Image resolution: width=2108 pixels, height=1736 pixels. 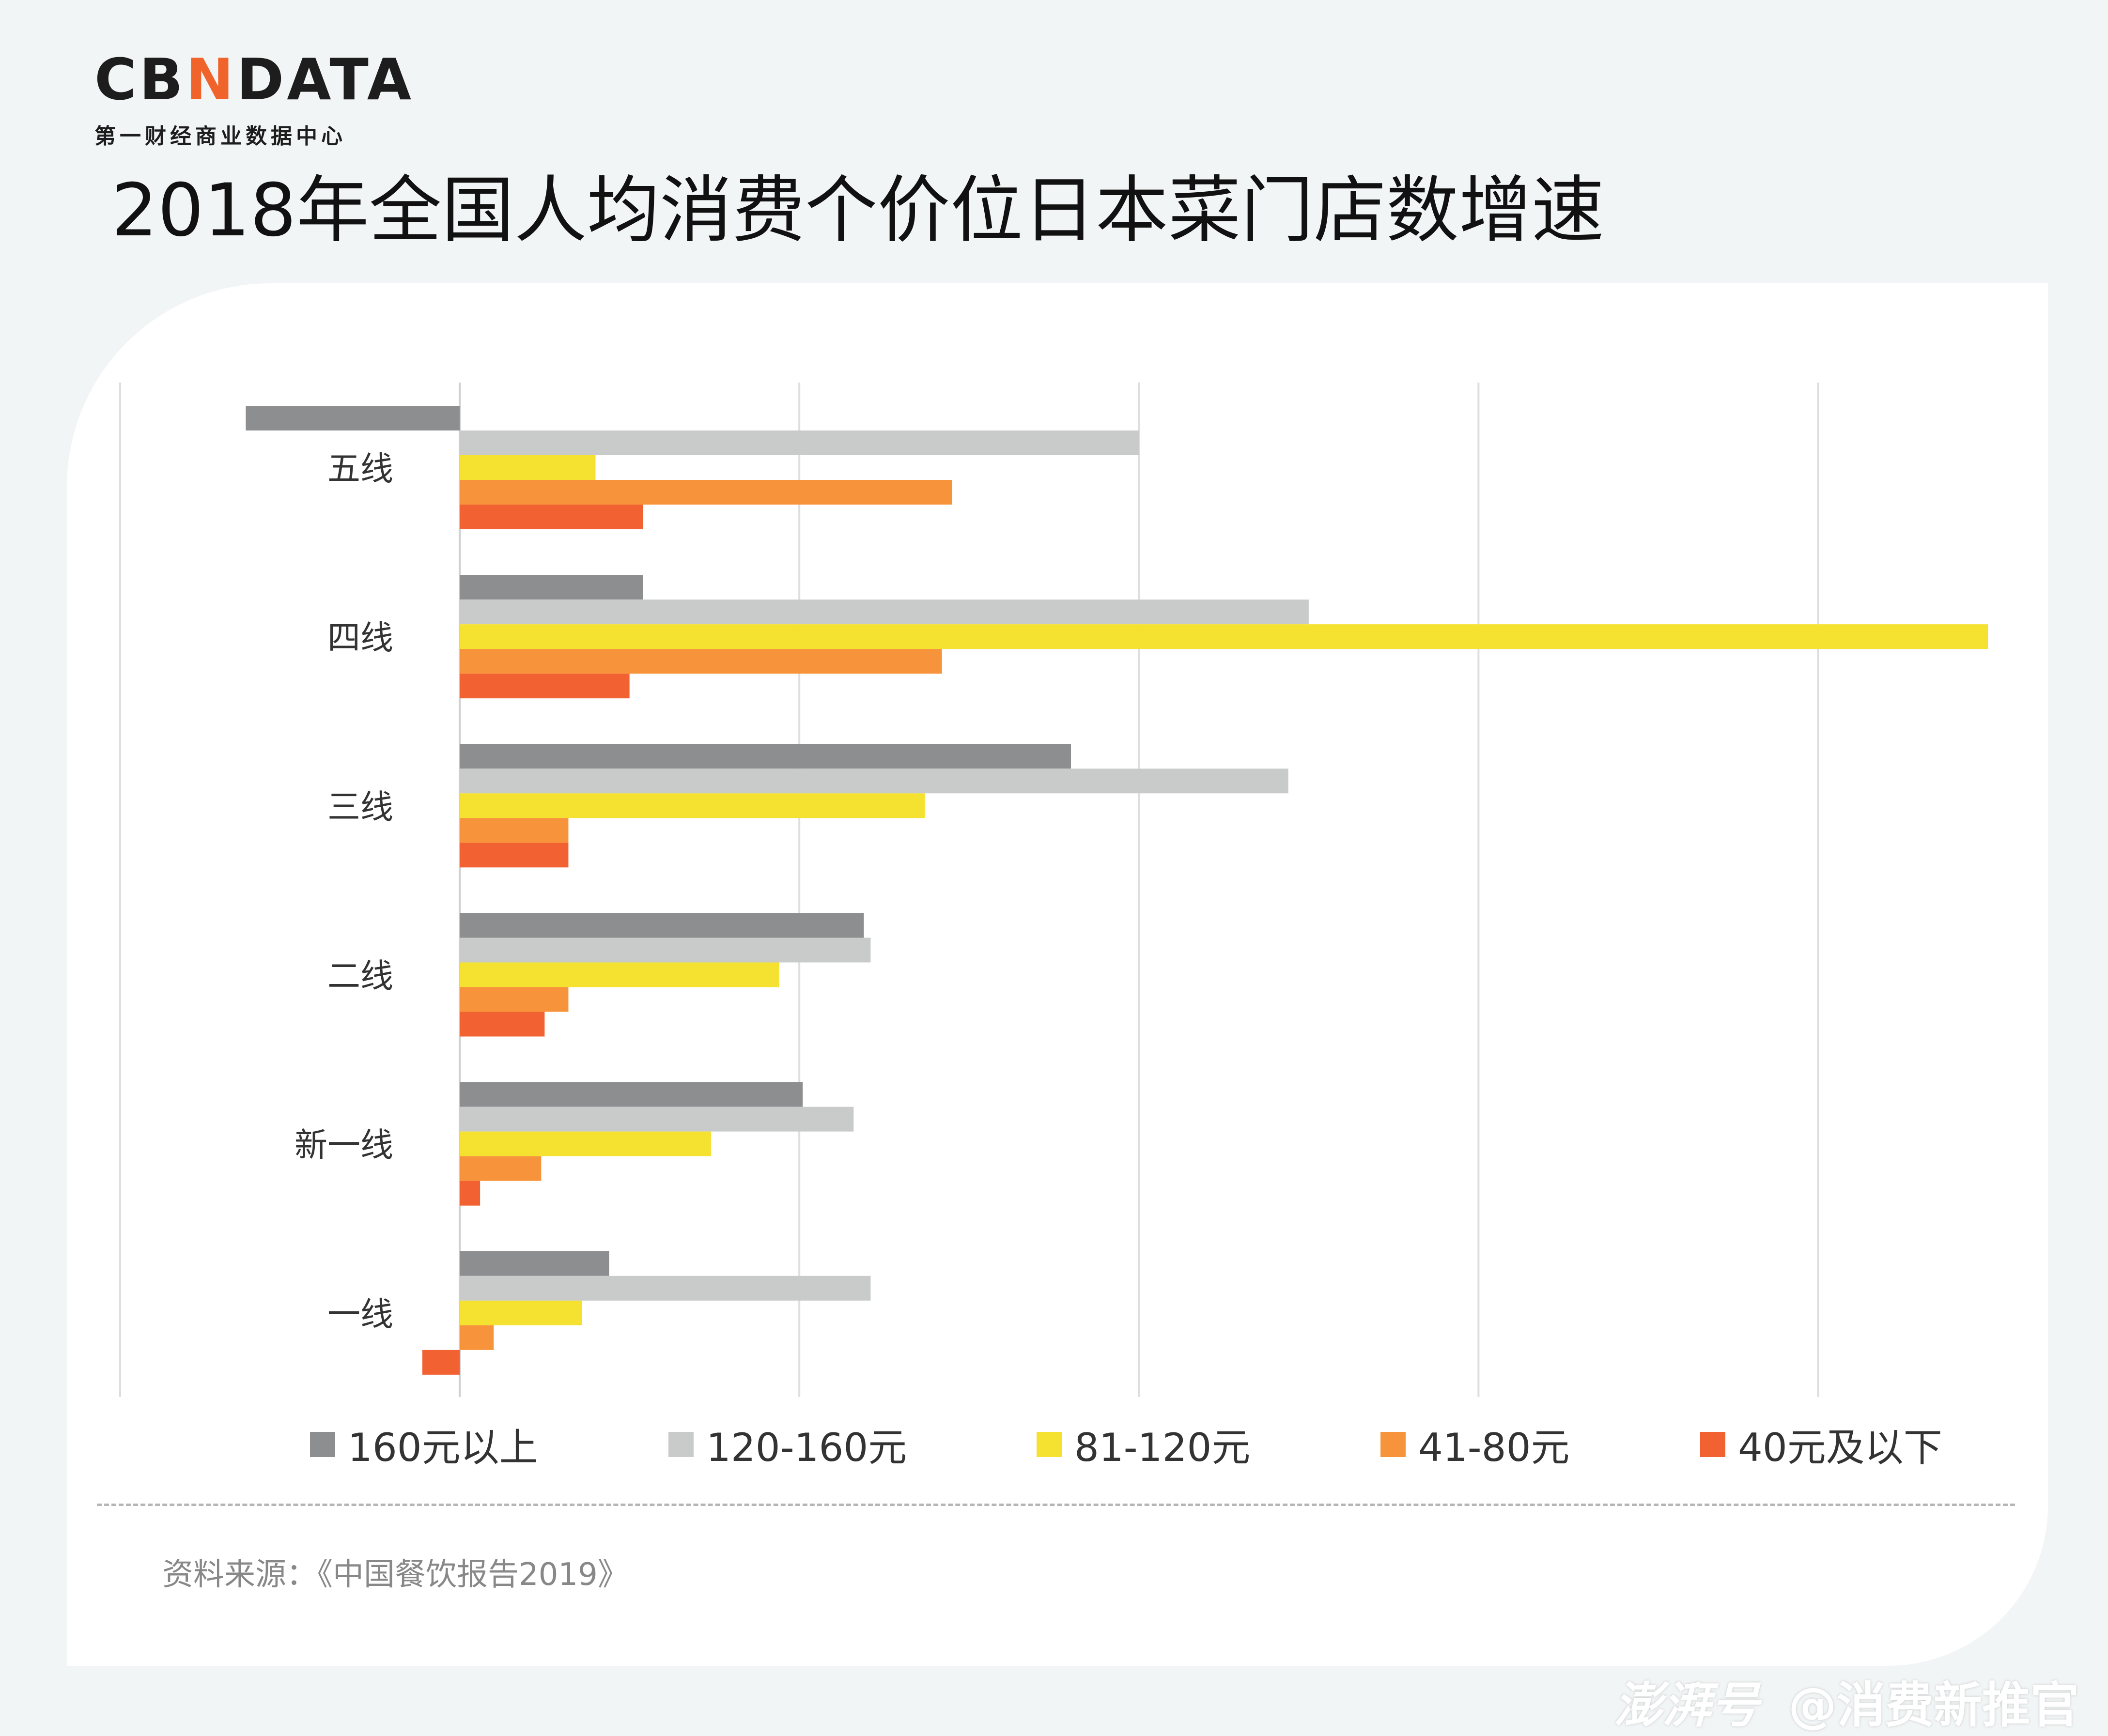 What do you see at coordinates (360, 807) in the screenshot?
I see `category-label: 三线` at bounding box center [360, 807].